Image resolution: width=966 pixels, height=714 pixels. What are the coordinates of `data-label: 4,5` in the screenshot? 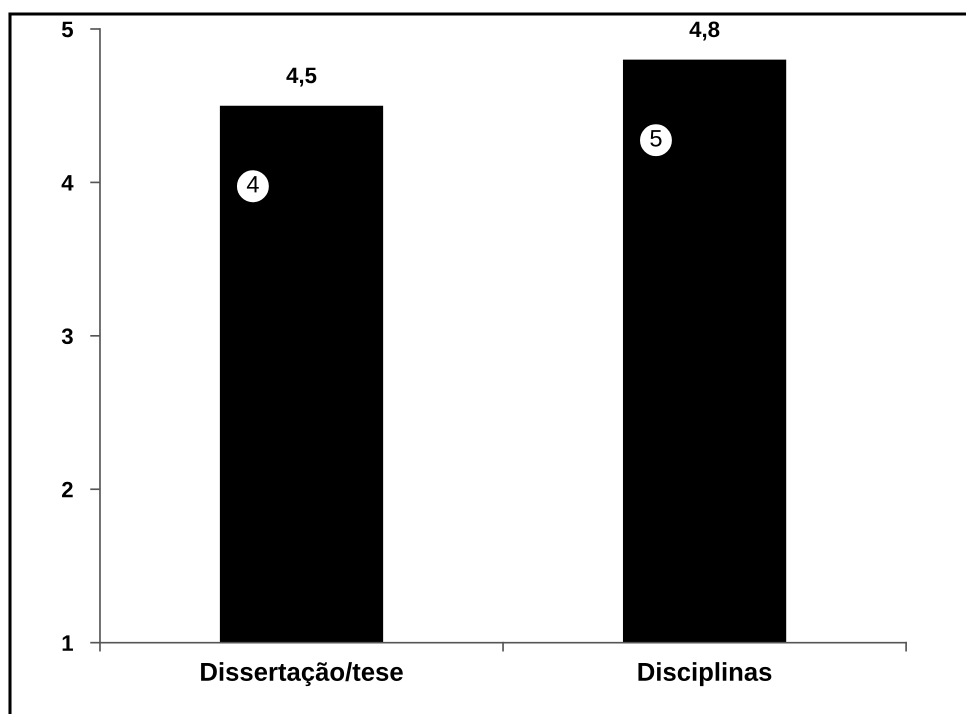 It's located at (301, 77).